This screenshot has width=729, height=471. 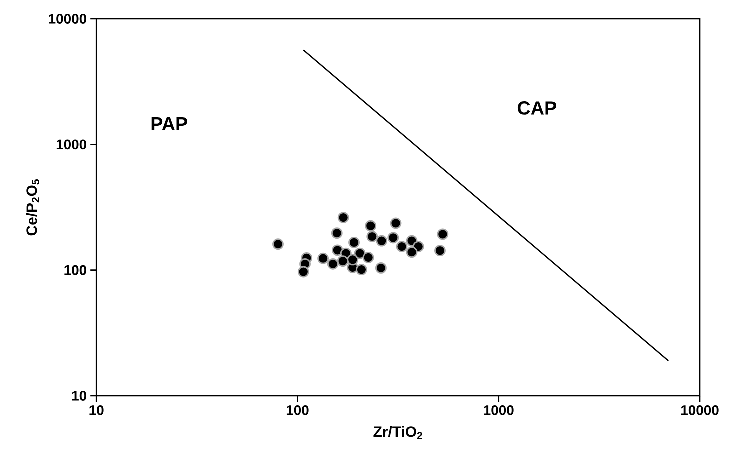 I want to click on annotation: PAP, so click(x=170, y=124).